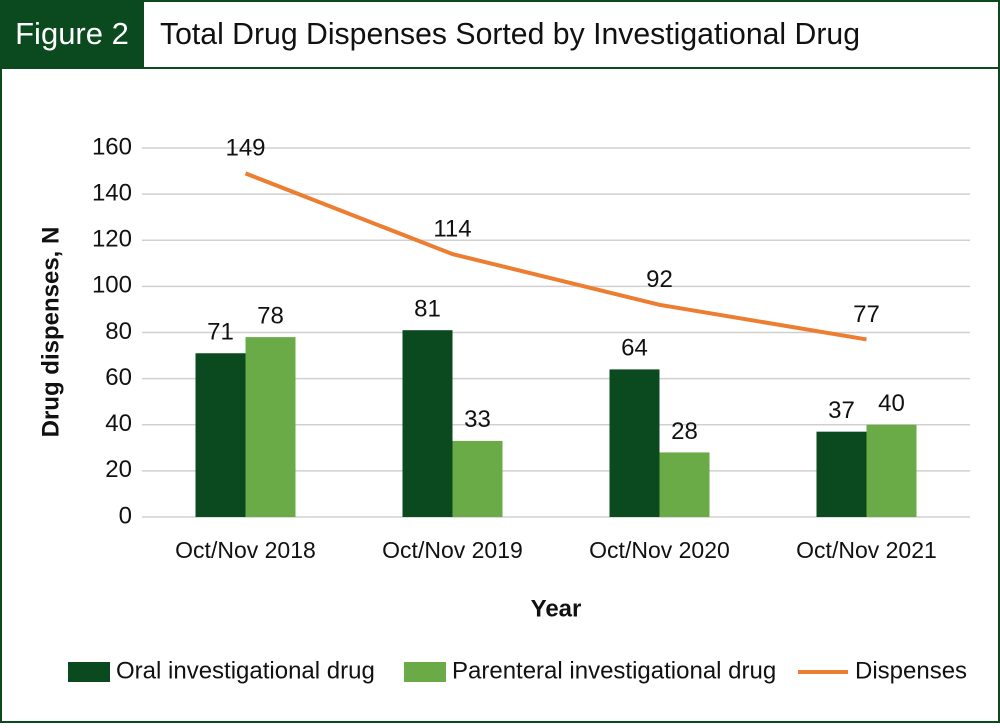 The image size is (1000, 728). Describe the element at coordinates (112, 239) in the screenshot. I see `y-tick-label: 120` at that location.